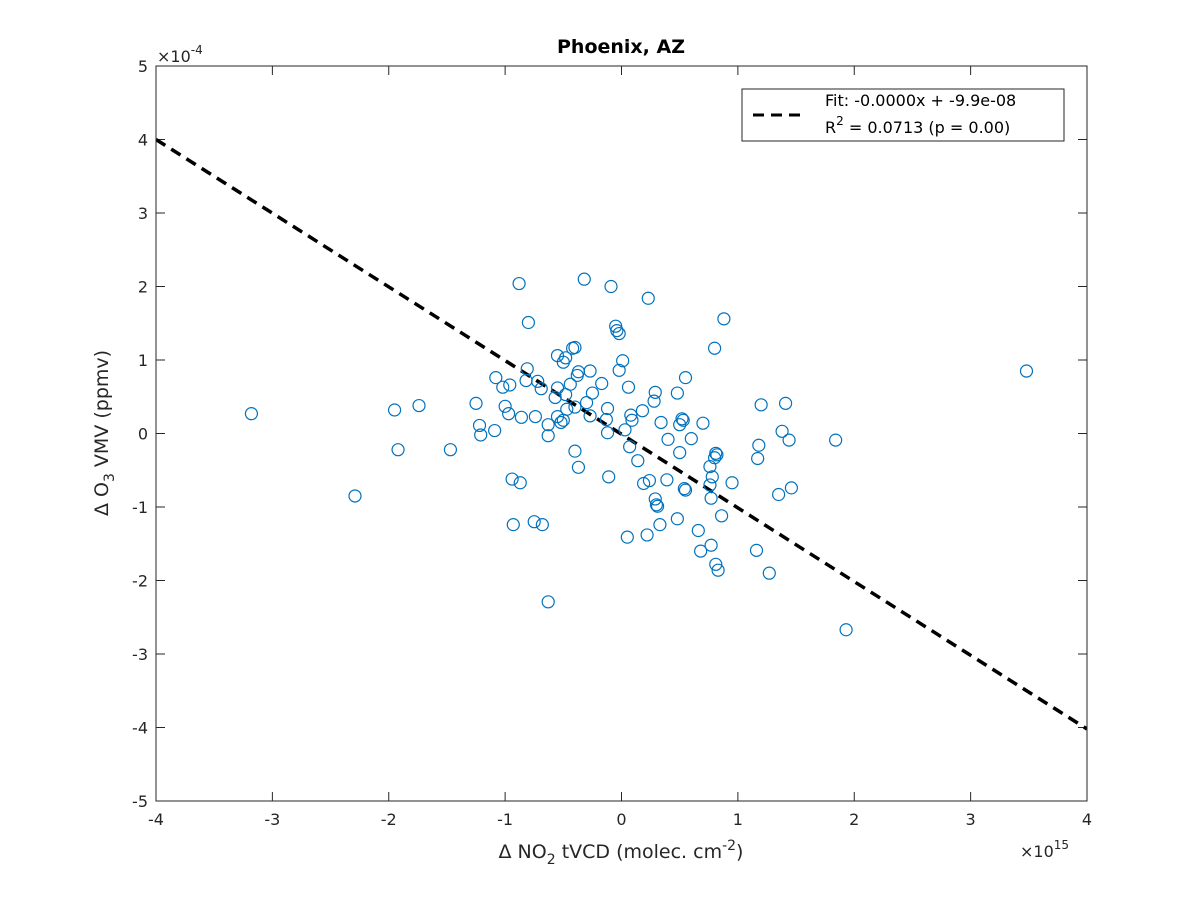  I want to click on svg-text: ×10¹⁵, so click(1044, 849).